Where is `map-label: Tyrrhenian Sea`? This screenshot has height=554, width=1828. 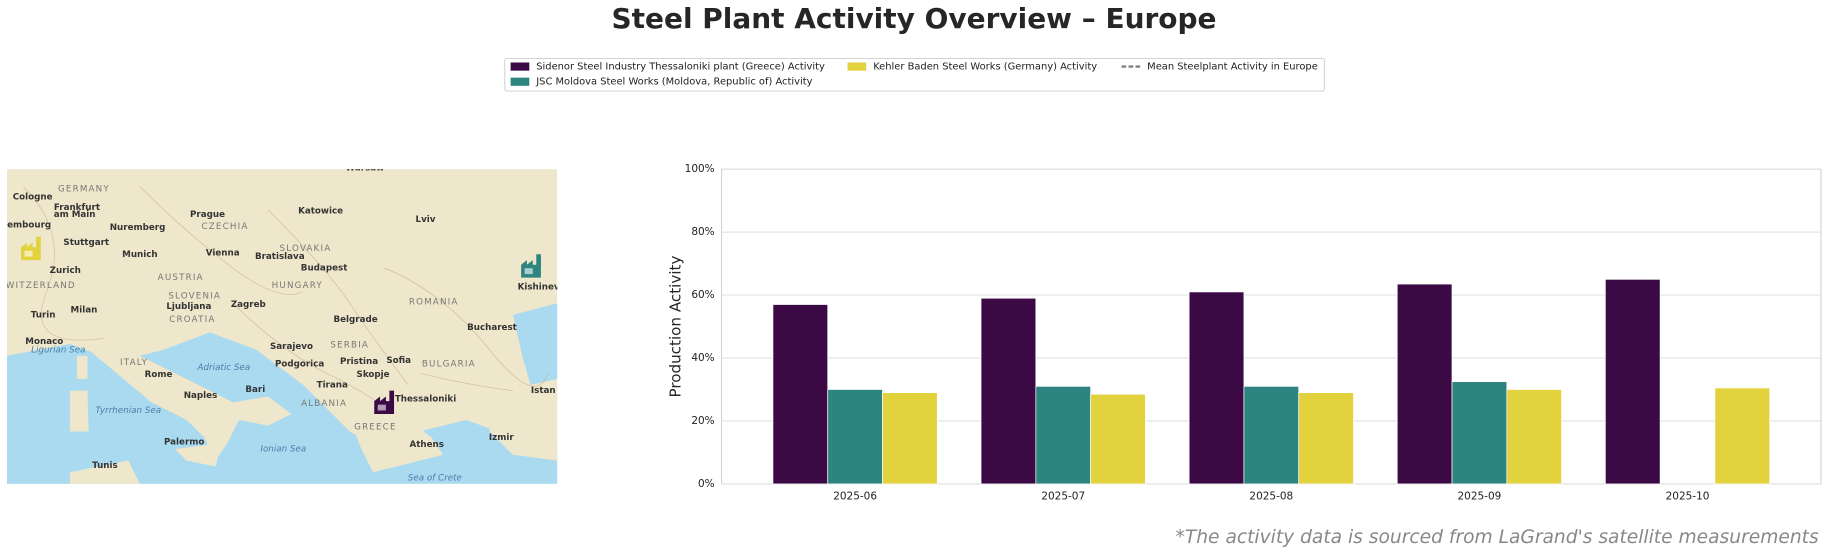
map-label: Tyrrhenian Sea is located at coordinates (128, 411).